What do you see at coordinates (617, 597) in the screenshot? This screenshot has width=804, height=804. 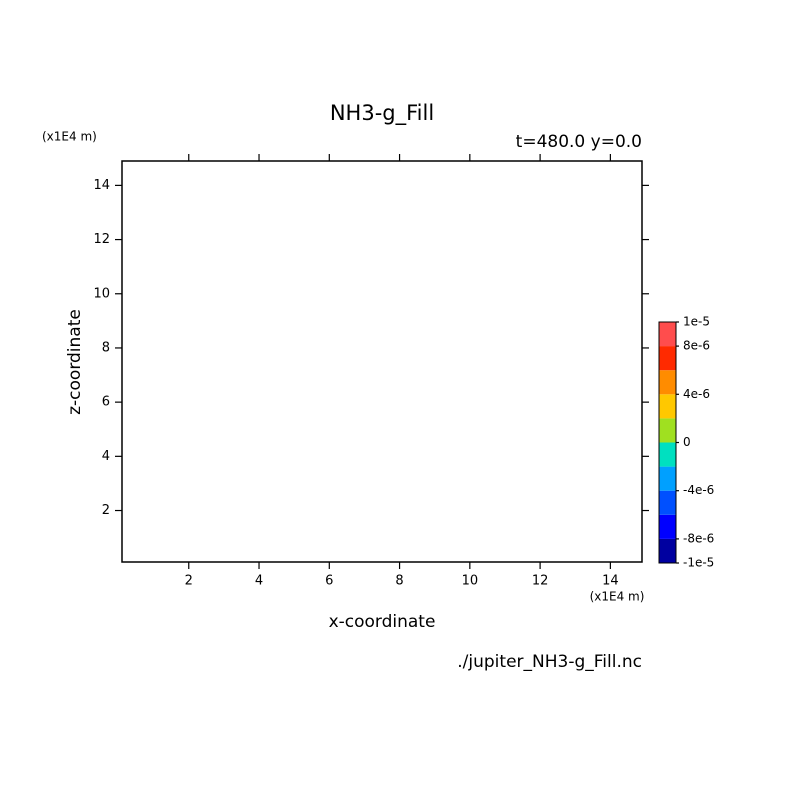 I see `x-unit: (x1E4 m)` at bounding box center [617, 597].